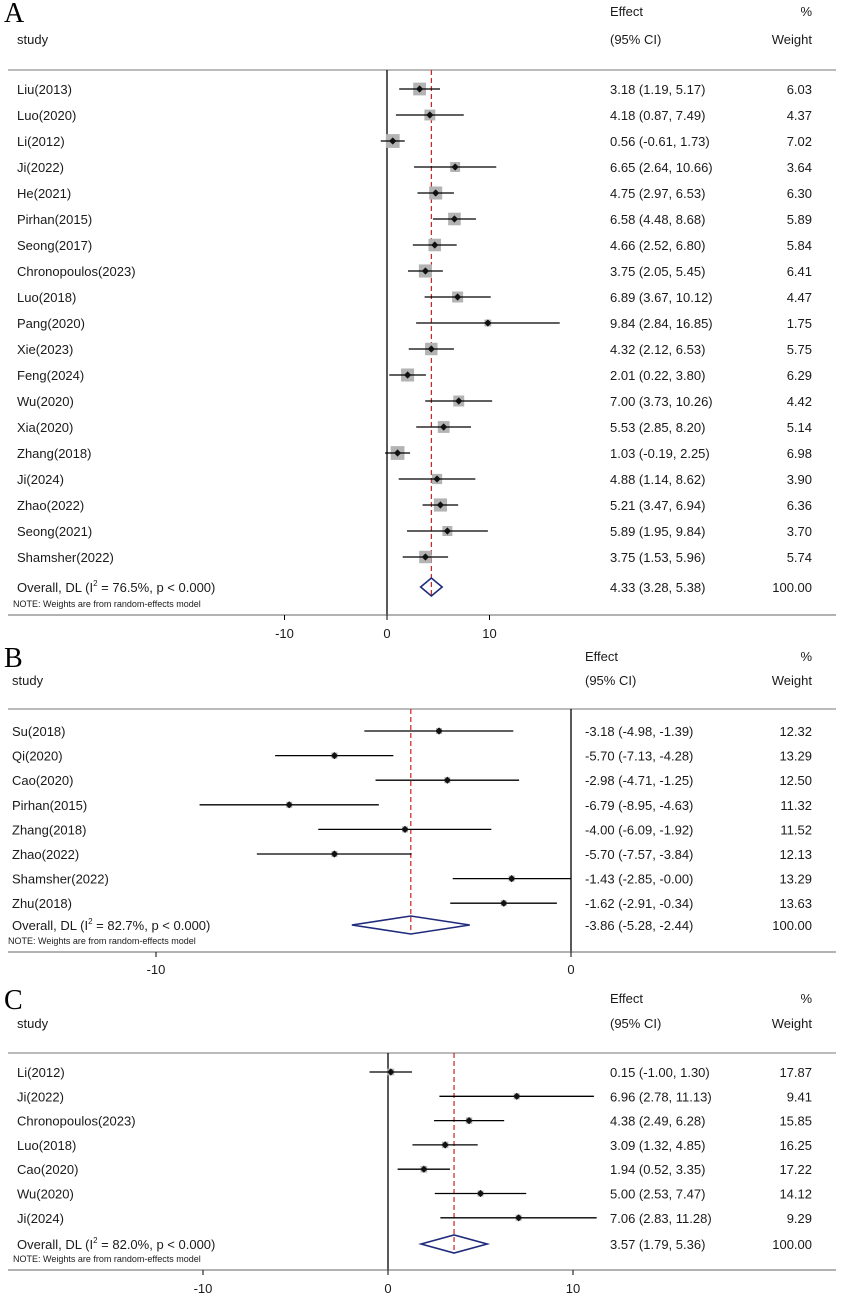 Image resolution: width=844 pixels, height=1293 pixels. I want to click on study-row: Seong(2021) 5.89 (1.95, 9.84) 3.70, so click(414, 531).